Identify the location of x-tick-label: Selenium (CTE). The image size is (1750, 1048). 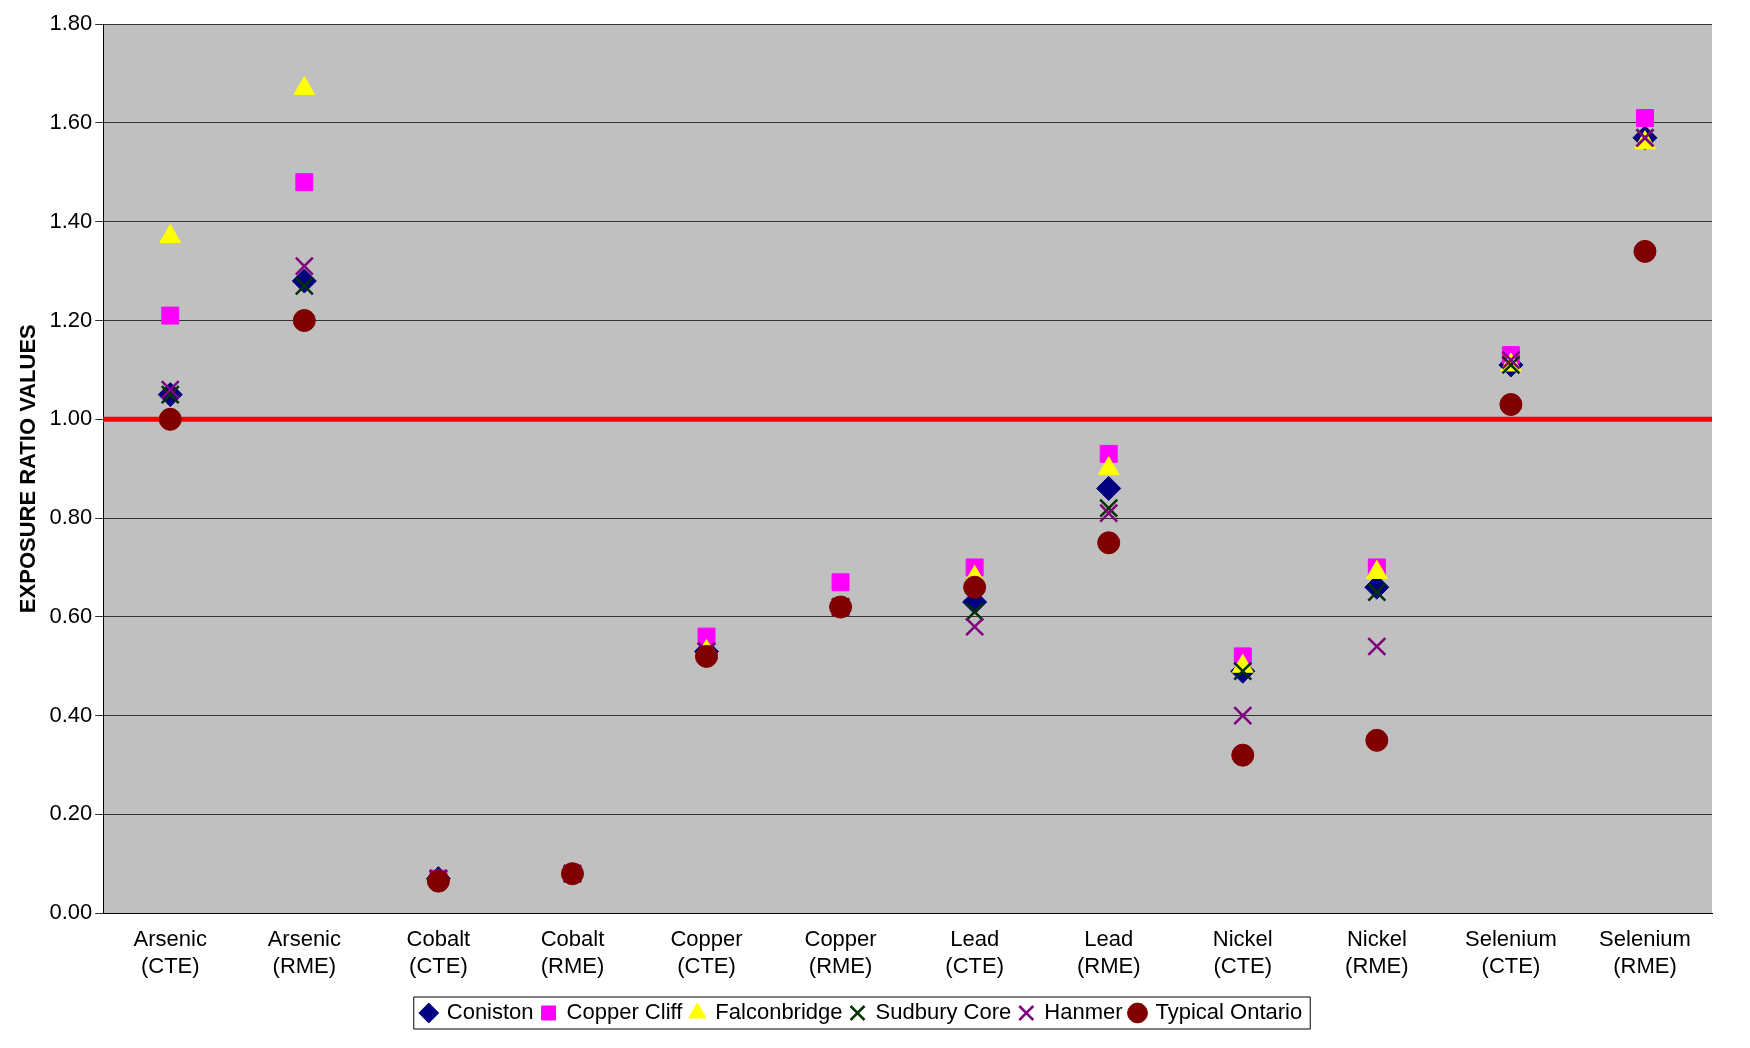
(1511, 952).